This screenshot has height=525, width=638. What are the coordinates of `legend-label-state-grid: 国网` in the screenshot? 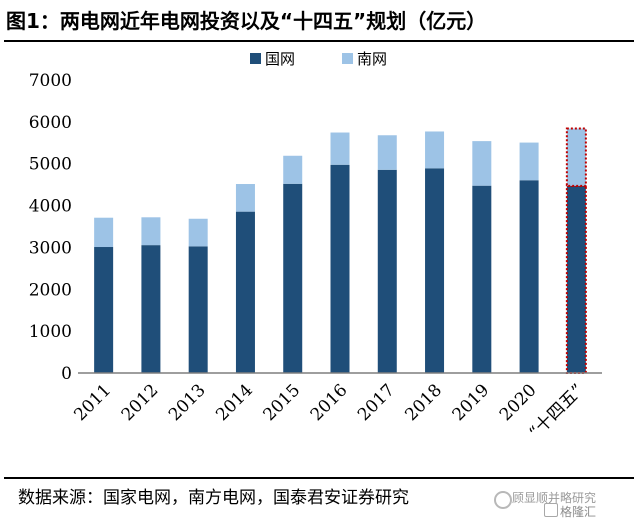 It's located at (280, 59).